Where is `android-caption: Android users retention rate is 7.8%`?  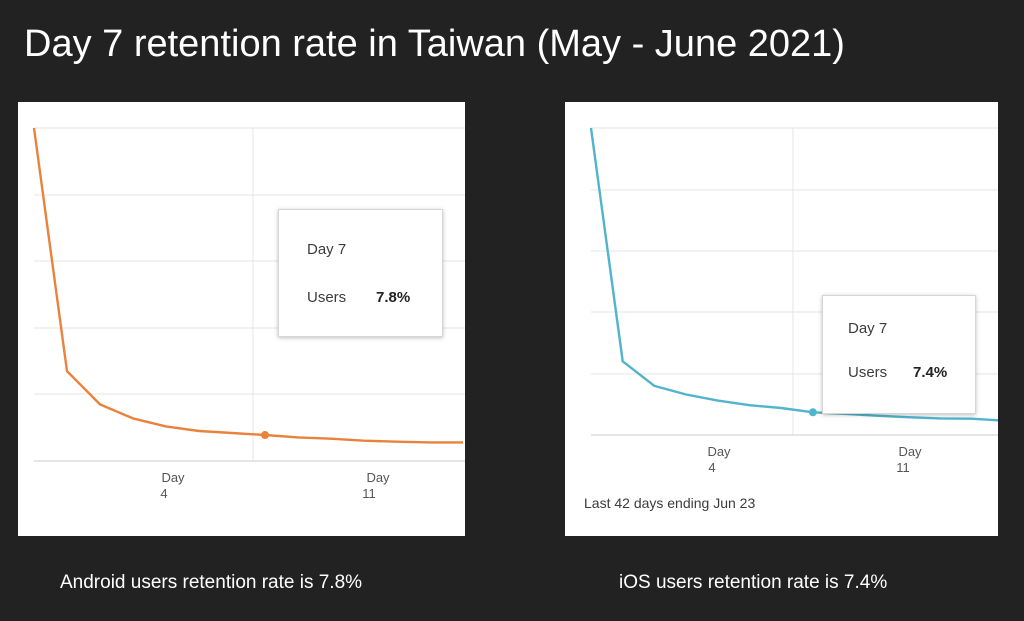
android-caption: Android users retention rate is 7.8% is located at coordinates (211, 582).